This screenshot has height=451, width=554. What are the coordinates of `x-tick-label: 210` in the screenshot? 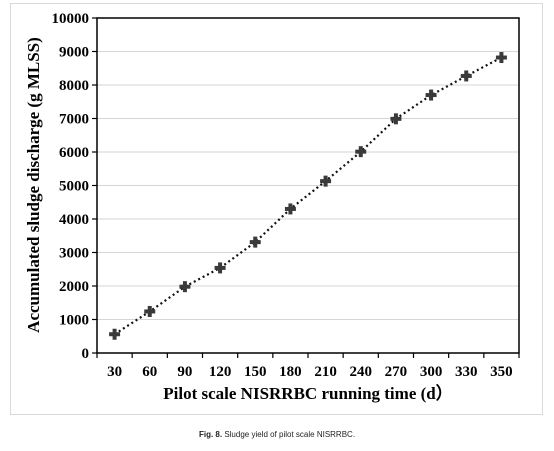 It's located at (325, 372).